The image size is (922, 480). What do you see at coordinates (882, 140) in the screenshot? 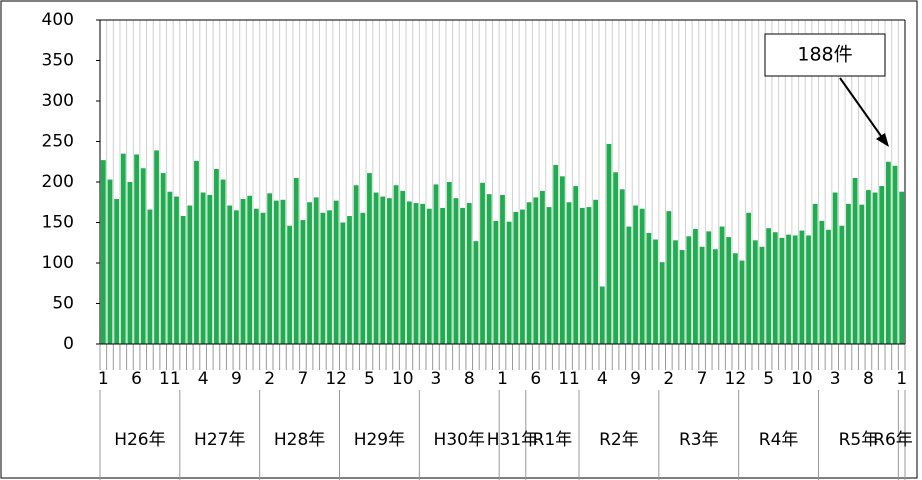
I see `annotation-arrowhead` at bounding box center [882, 140].